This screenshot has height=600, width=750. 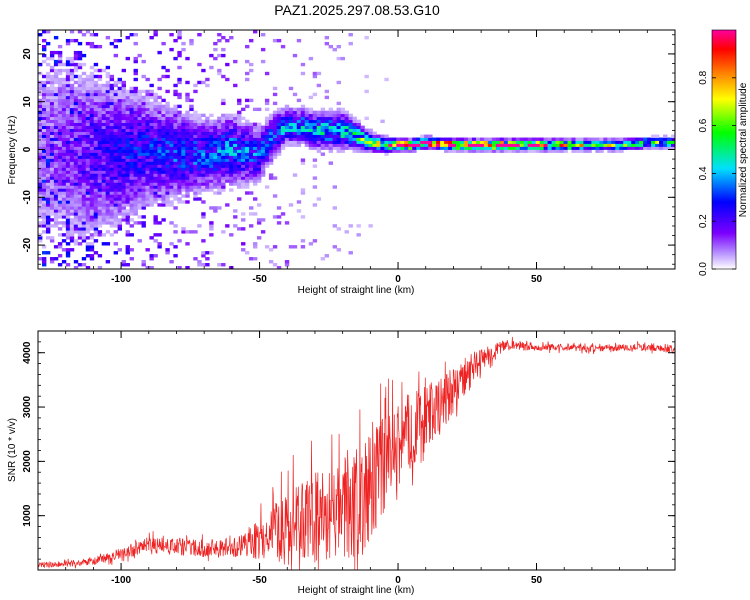 I want to click on y-tick-label: 3000, so click(x=27, y=406).